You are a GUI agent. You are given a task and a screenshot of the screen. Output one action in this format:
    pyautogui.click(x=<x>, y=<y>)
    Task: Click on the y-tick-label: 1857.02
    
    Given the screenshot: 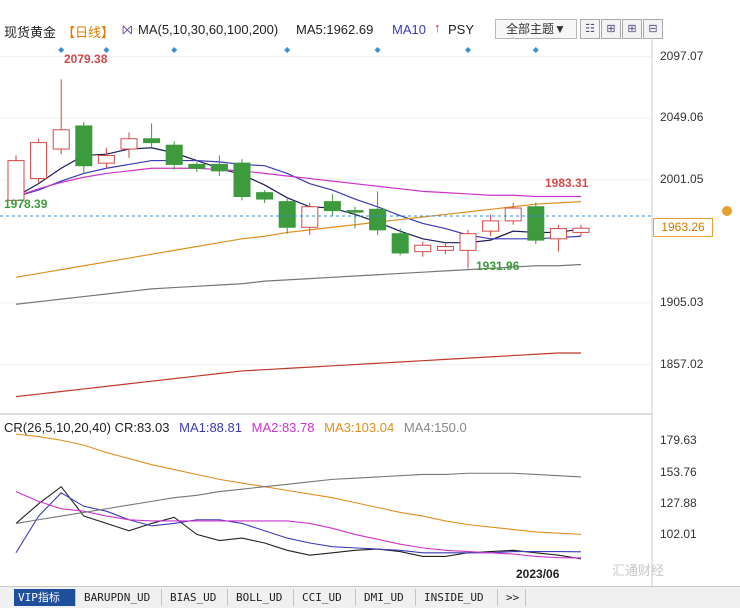 What is the action you would take?
    pyautogui.click(x=682, y=363)
    